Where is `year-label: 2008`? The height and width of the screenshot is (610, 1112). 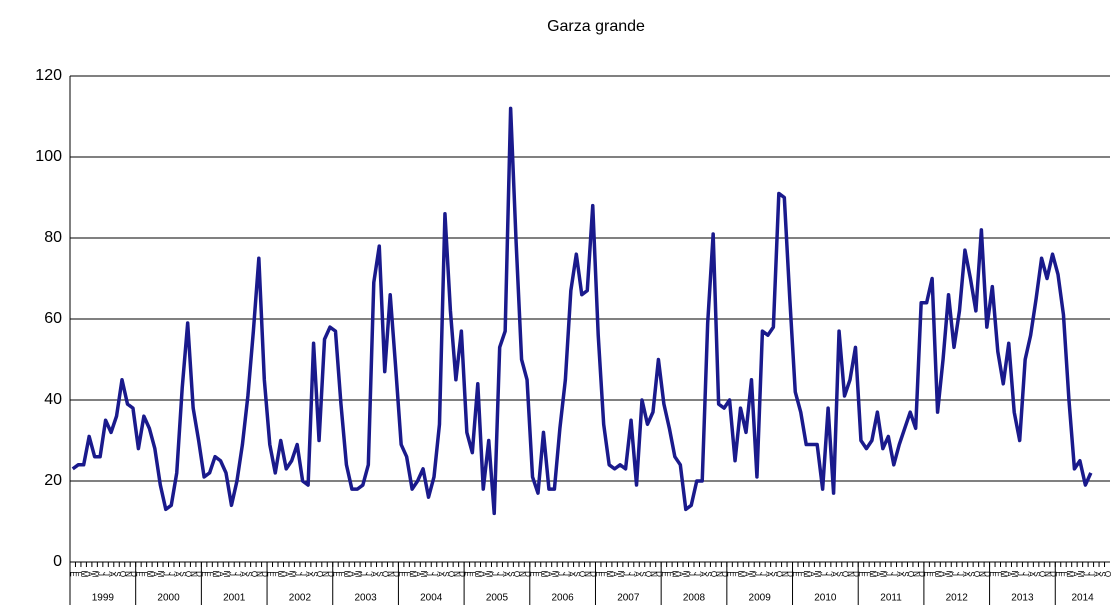 year-label: 2008 is located at coordinates (694, 598).